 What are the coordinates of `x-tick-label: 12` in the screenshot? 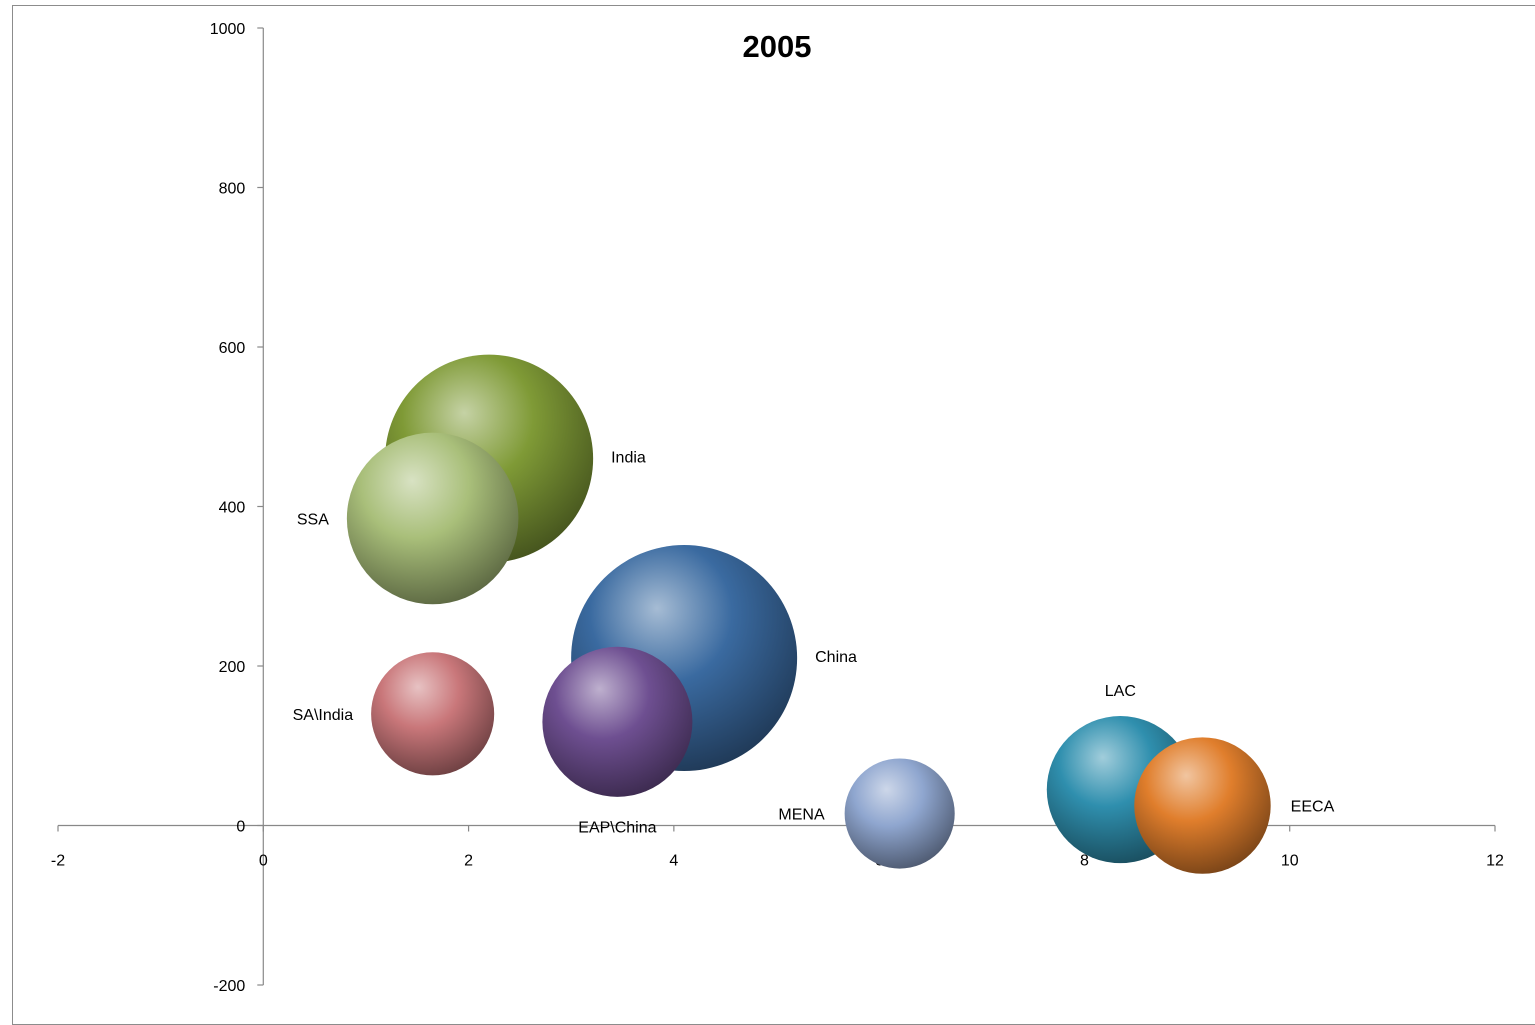 It's located at (1495, 861).